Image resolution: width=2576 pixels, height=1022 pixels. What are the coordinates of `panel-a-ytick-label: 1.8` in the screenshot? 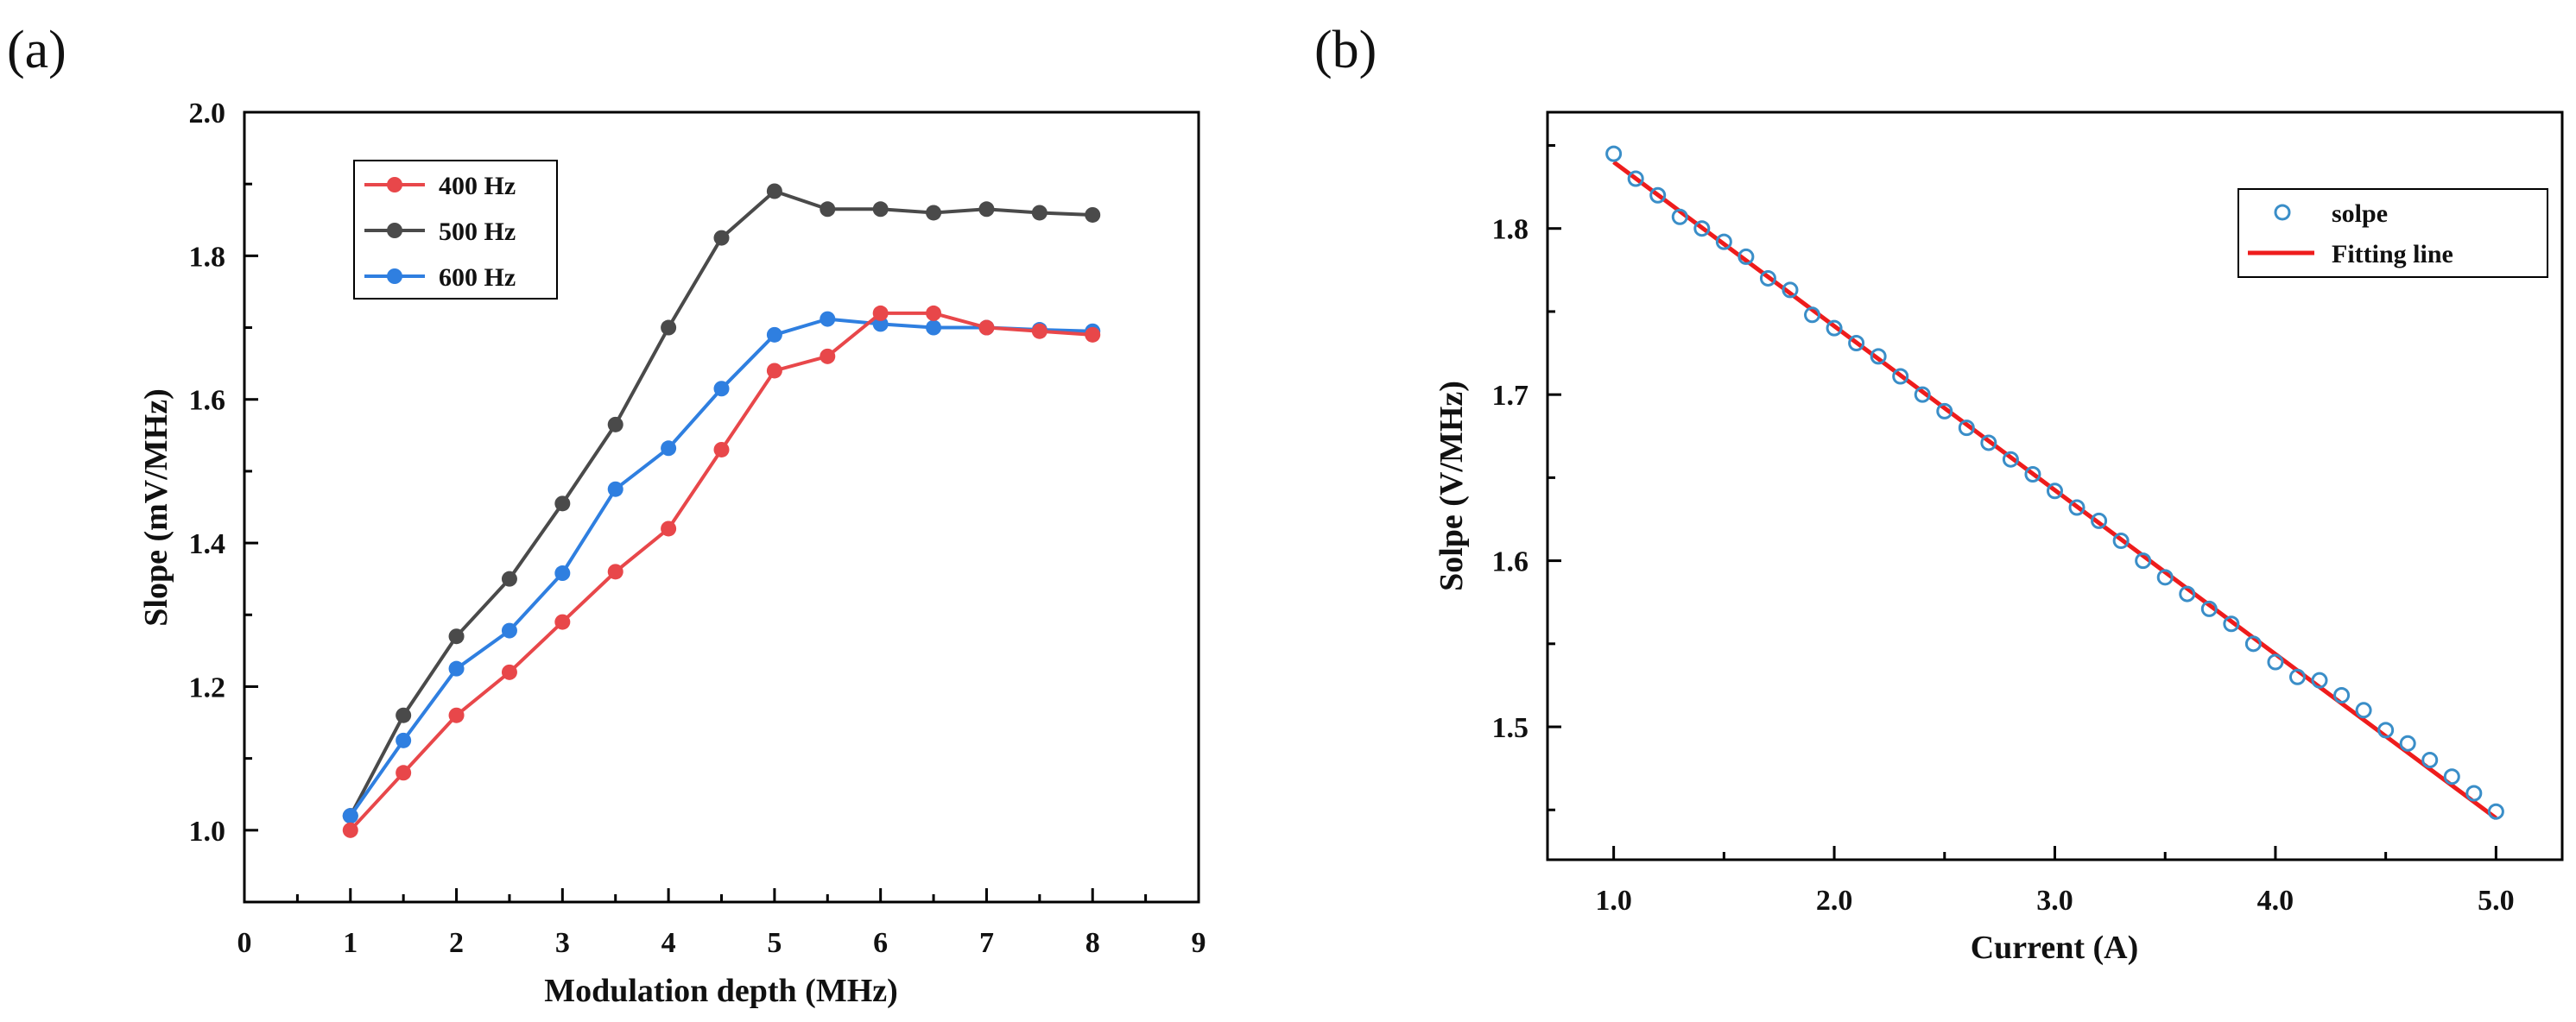 It's located at (207, 257).